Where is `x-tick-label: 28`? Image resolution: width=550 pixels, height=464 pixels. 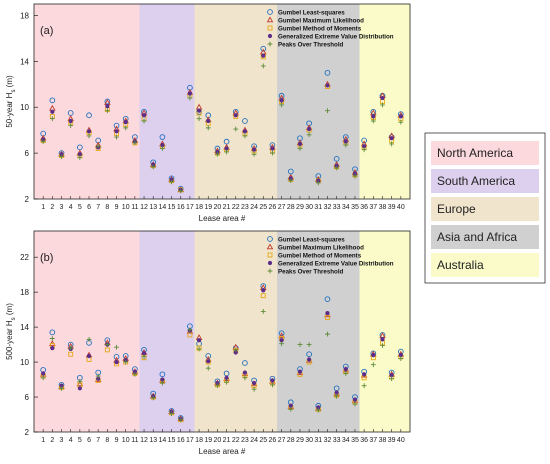
x-tick-label: 28 is located at coordinates (291, 440).